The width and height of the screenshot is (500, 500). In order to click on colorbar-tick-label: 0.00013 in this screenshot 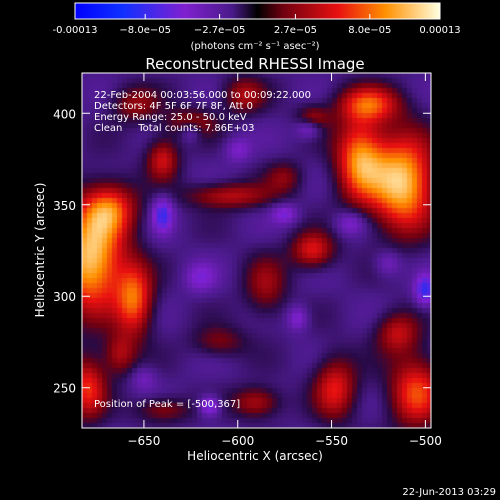, I will do `click(439, 30)`.